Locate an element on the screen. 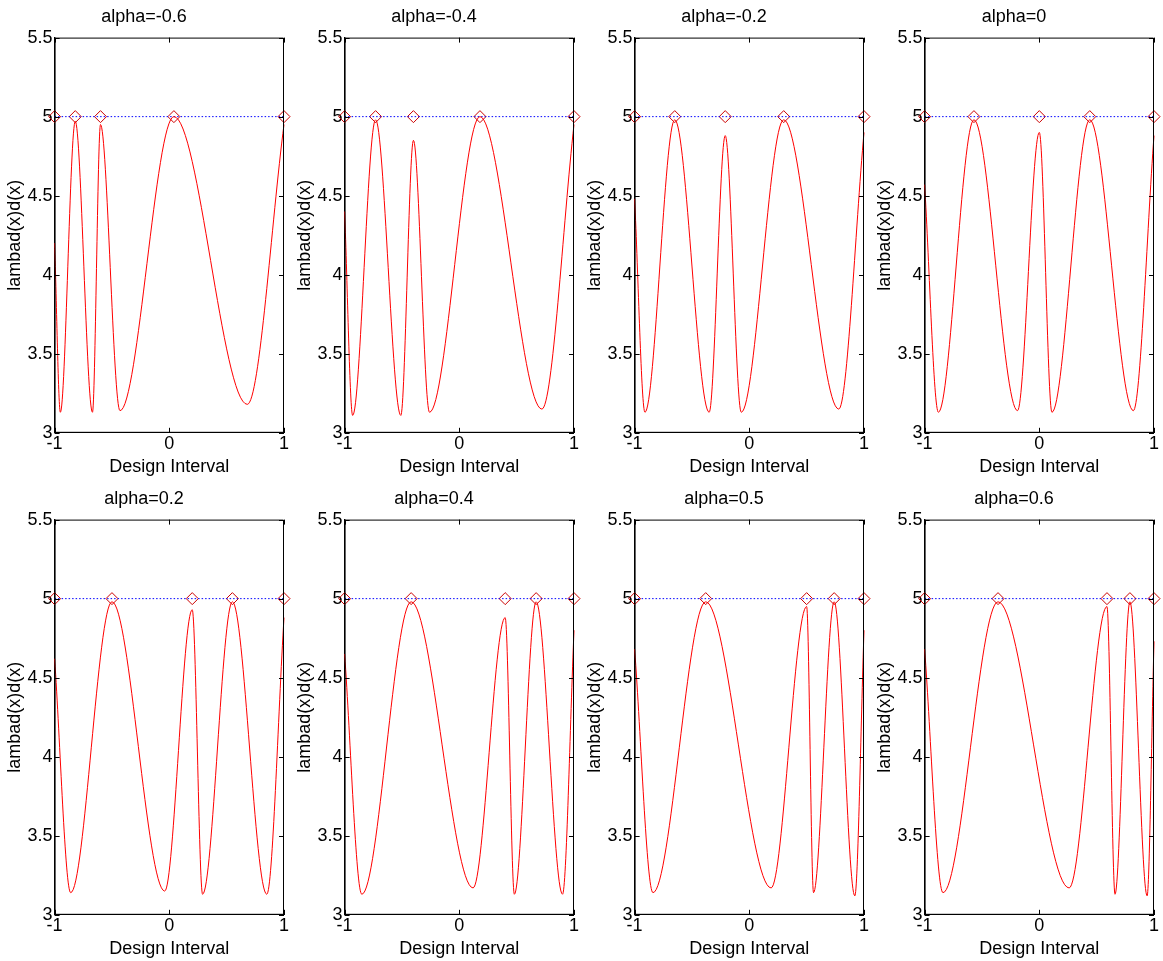  chart-title: alpha=0 is located at coordinates (1014, 15).